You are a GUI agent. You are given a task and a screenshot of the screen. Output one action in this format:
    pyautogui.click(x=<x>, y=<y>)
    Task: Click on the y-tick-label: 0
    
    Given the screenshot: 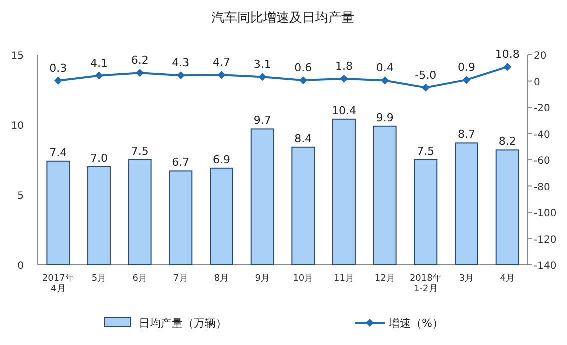 What is the action you would take?
    pyautogui.click(x=21, y=266)
    